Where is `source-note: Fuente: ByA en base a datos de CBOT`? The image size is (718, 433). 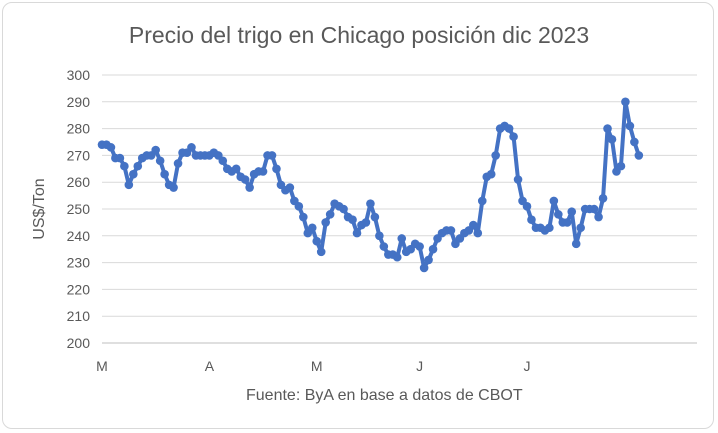
source-note: Fuente: ByA en base a datos de CBOT is located at coordinates (384, 395).